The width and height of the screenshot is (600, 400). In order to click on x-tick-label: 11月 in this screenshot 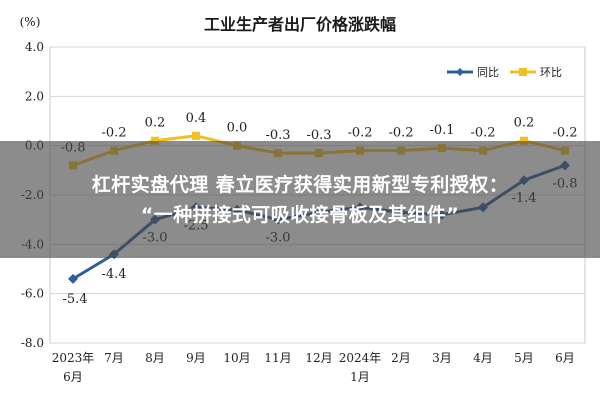, I will do `click(277, 358)`.